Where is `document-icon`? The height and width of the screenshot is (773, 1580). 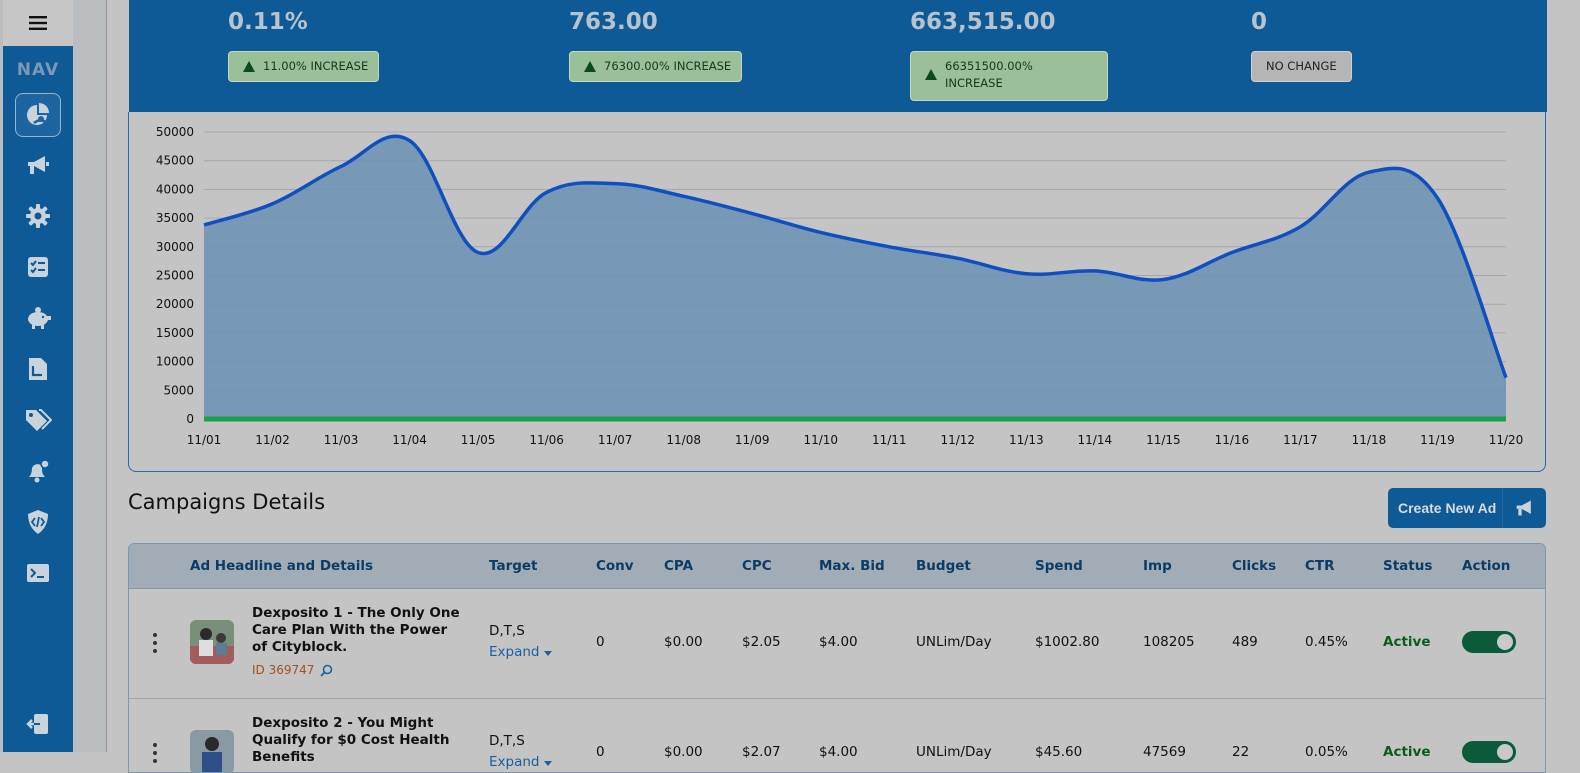 document-icon is located at coordinates (38, 369).